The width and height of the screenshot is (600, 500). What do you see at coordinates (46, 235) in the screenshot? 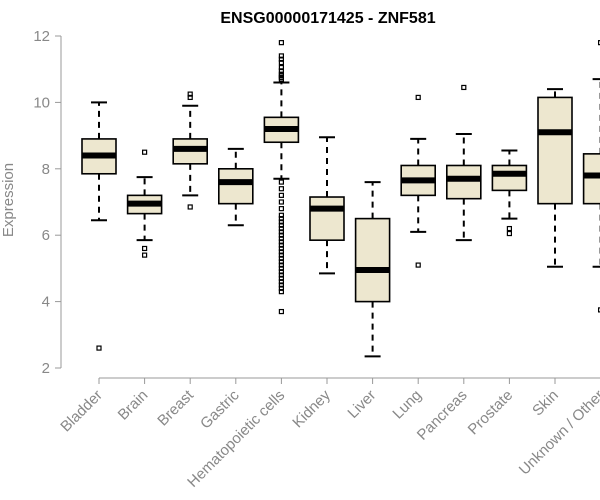
I see `y-tick-label: 6` at bounding box center [46, 235].